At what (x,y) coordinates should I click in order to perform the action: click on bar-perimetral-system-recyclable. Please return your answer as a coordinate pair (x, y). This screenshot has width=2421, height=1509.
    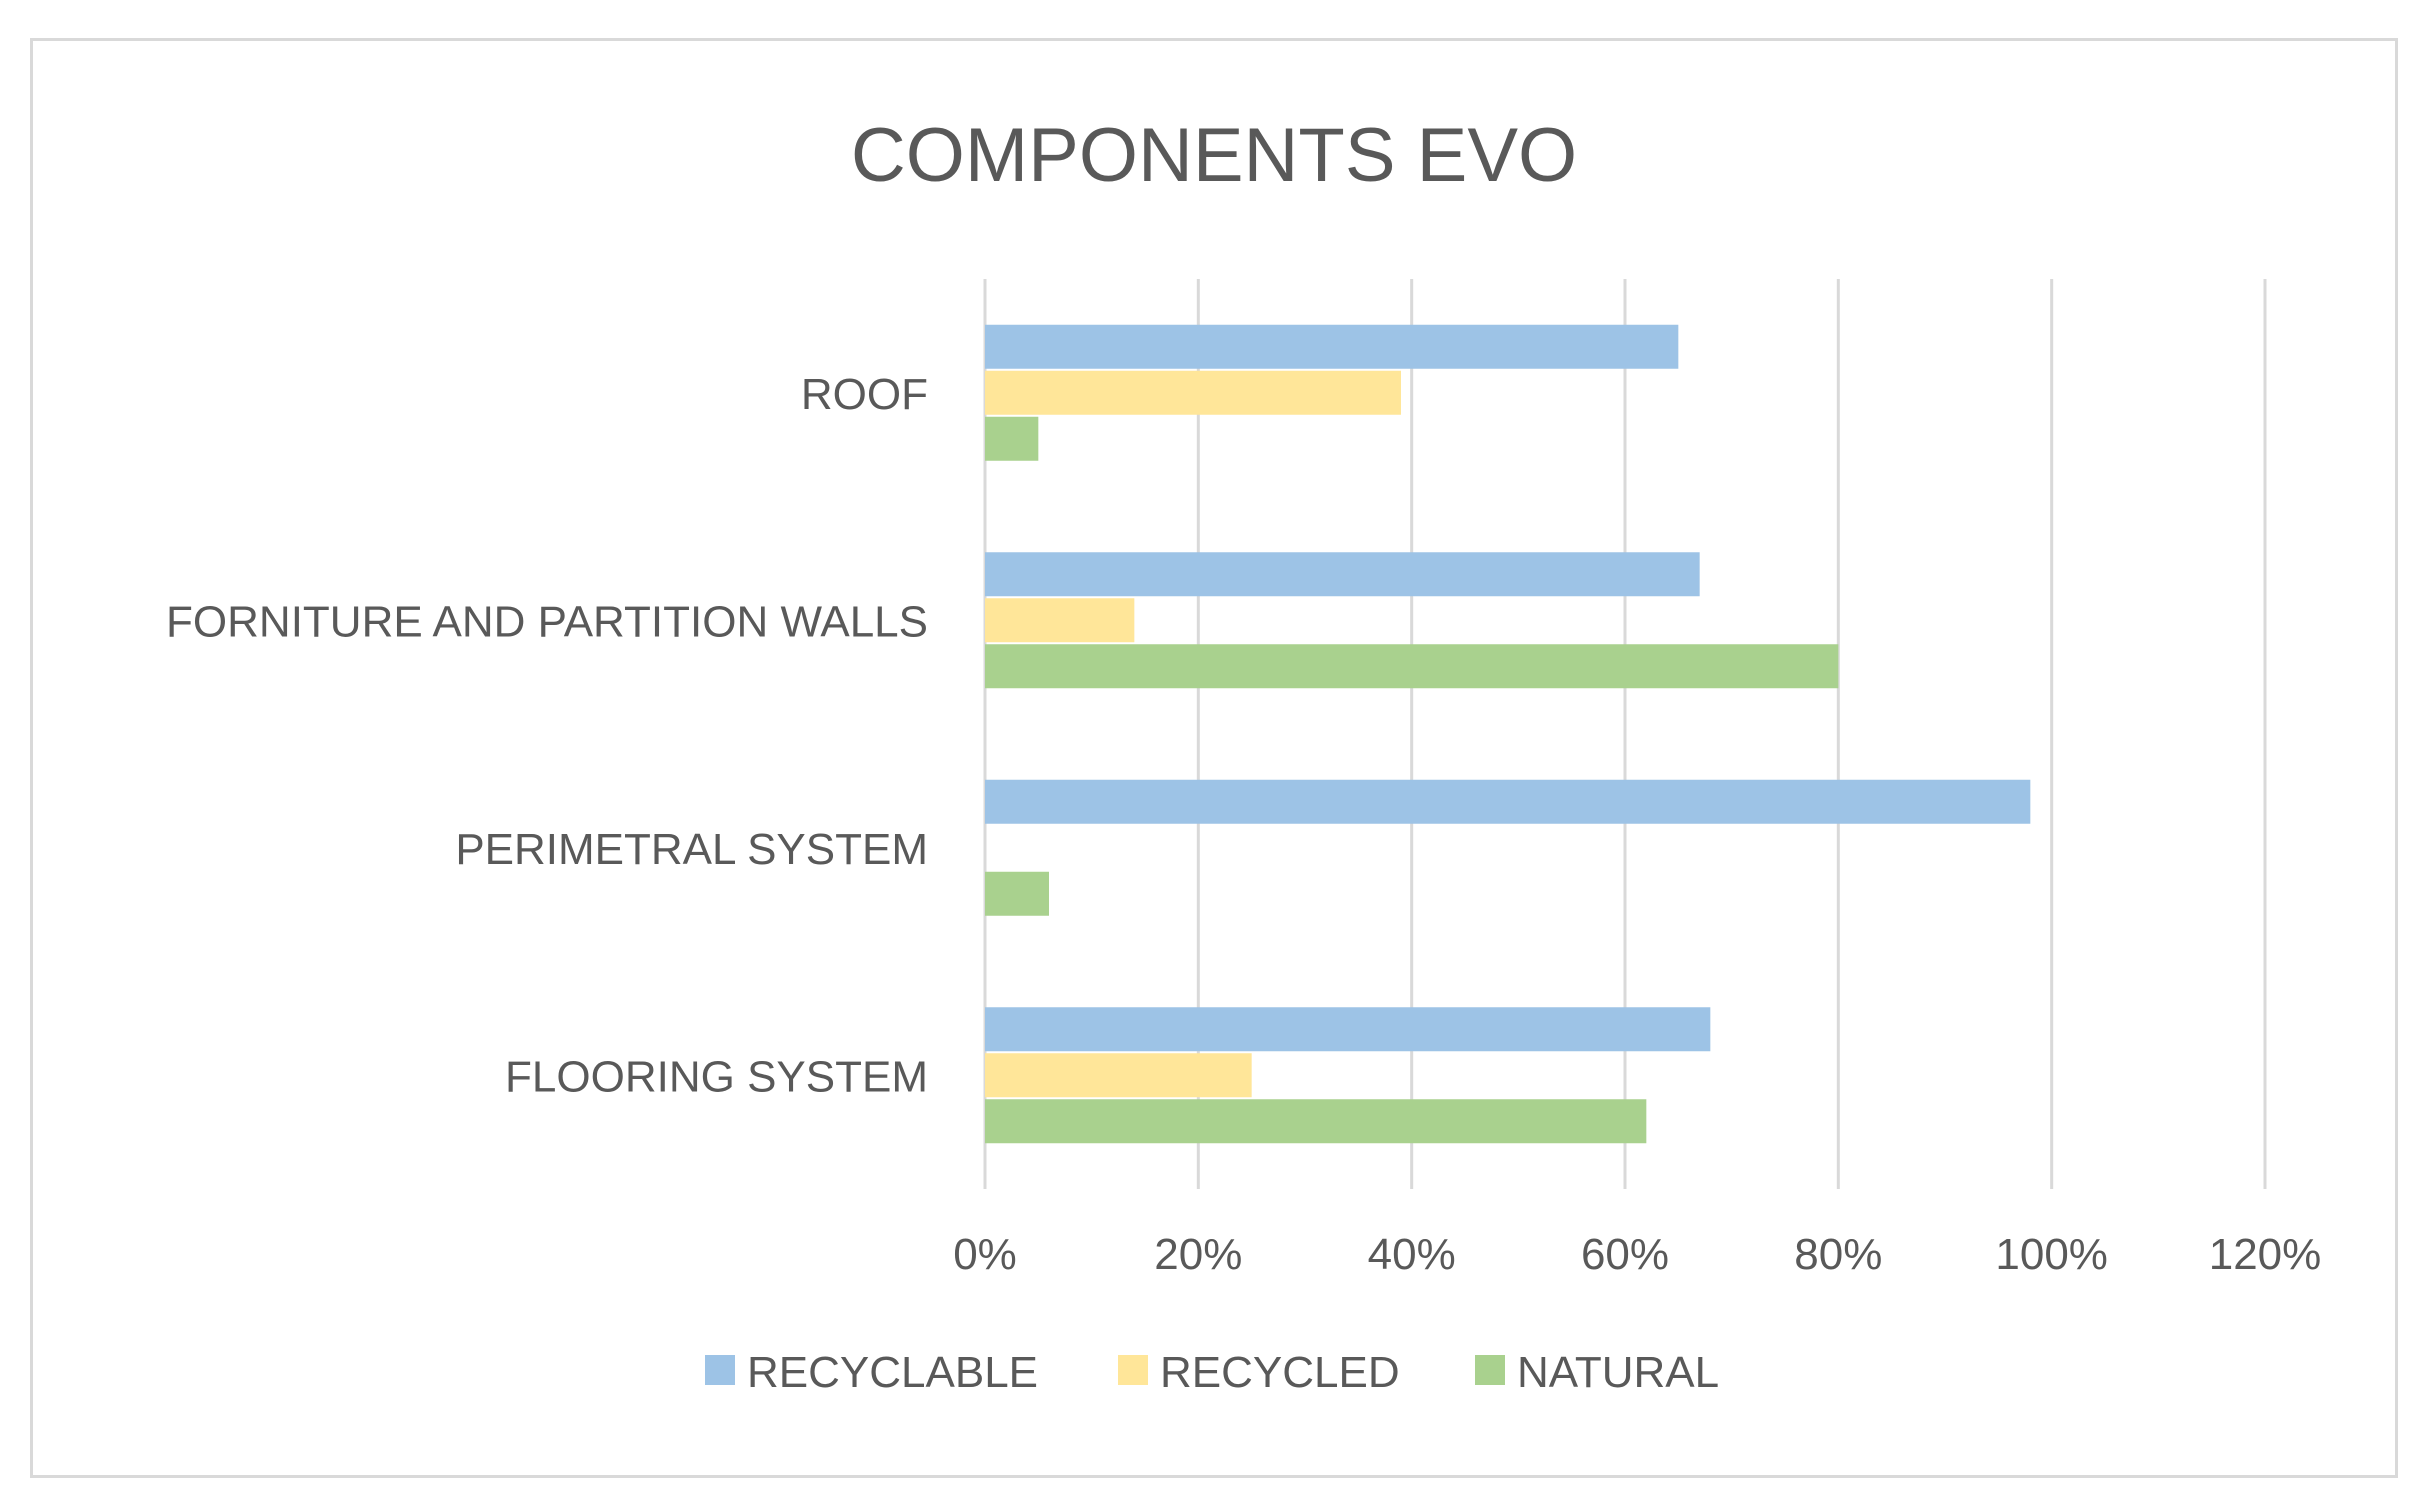
    Looking at the image, I should click on (1508, 801).